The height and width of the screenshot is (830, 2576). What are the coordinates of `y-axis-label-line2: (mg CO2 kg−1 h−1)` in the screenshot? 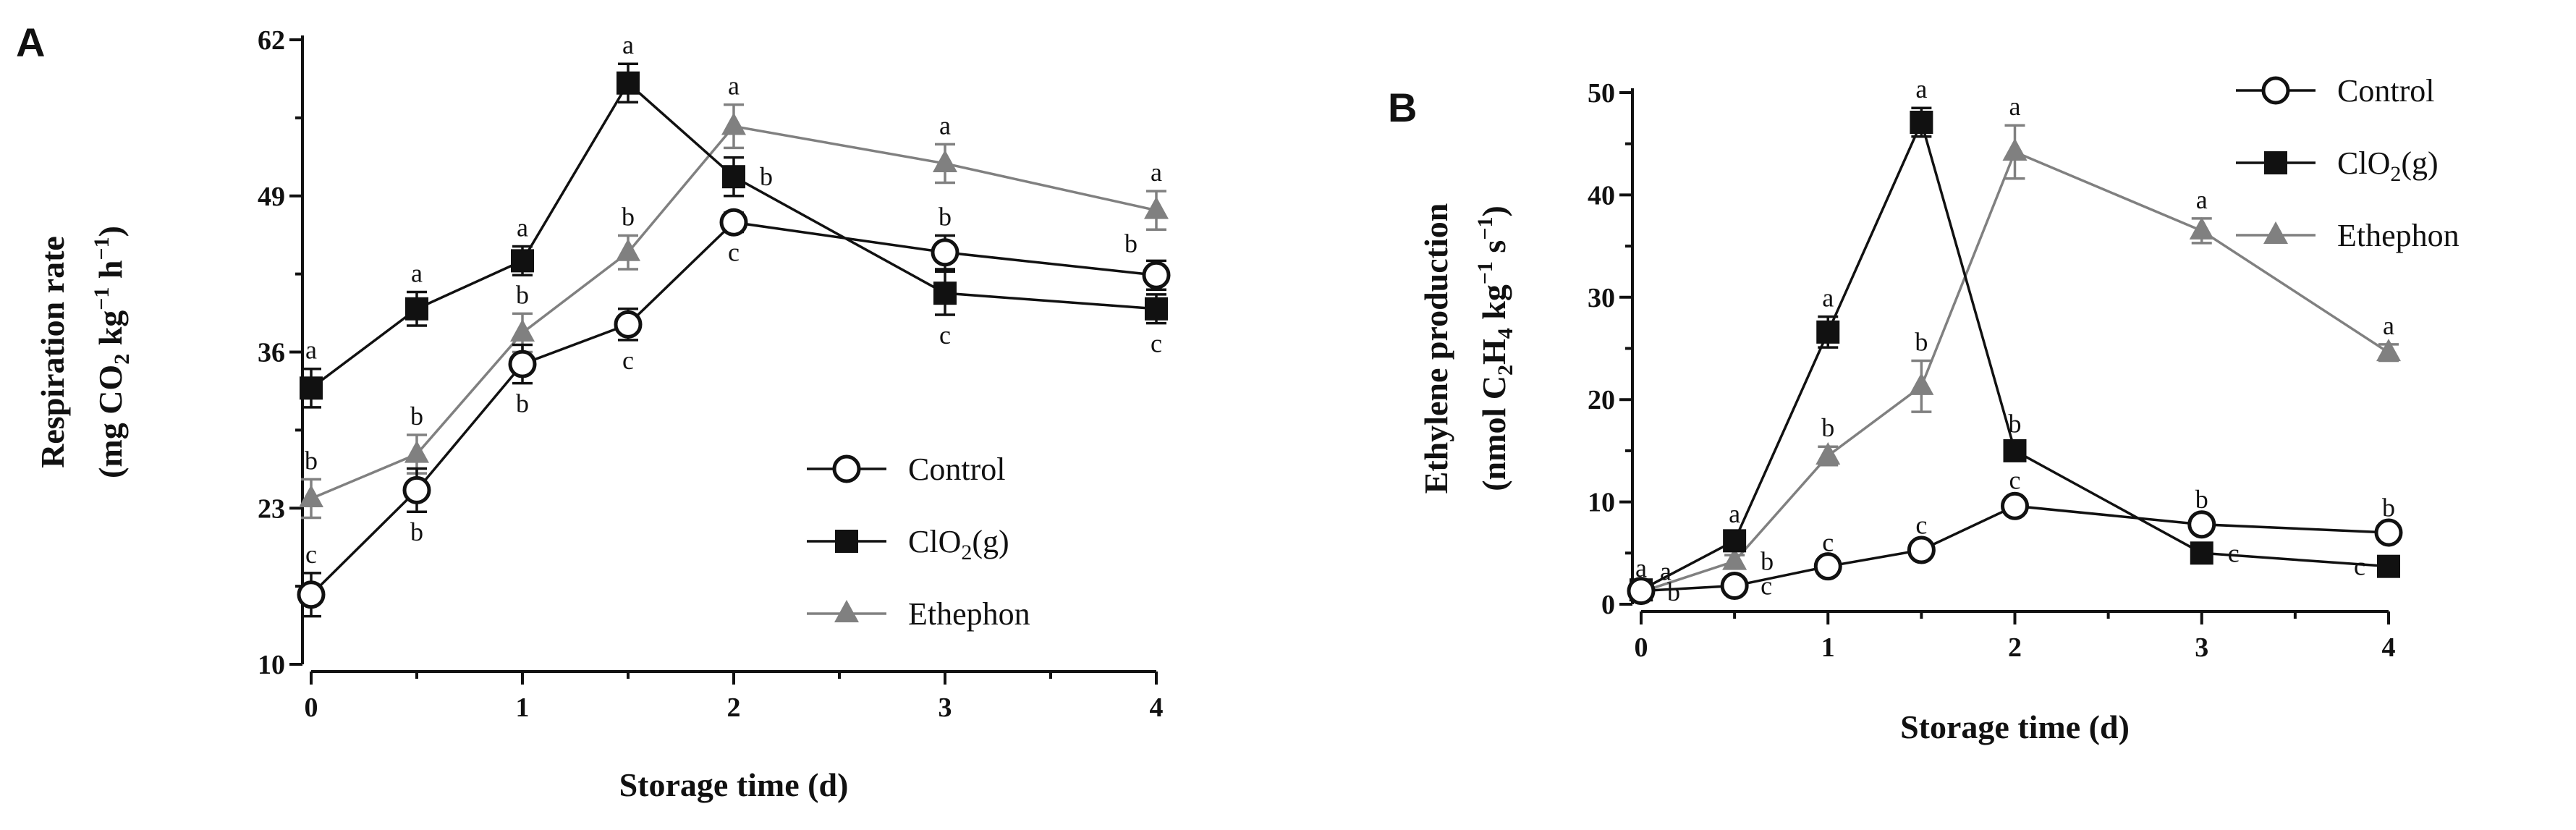 It's located at (112, 352).